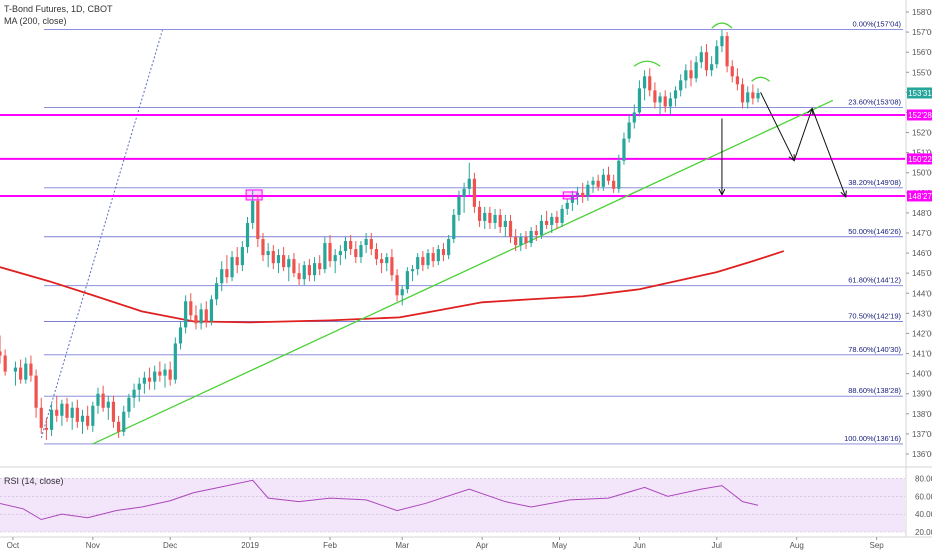 Image resolution: width=932 pixels, height=550 pixels. Describe the element at coordinates (876, 24) in the screenshot. I see `fib-level-label: 0.00%(157'04)` at that location.